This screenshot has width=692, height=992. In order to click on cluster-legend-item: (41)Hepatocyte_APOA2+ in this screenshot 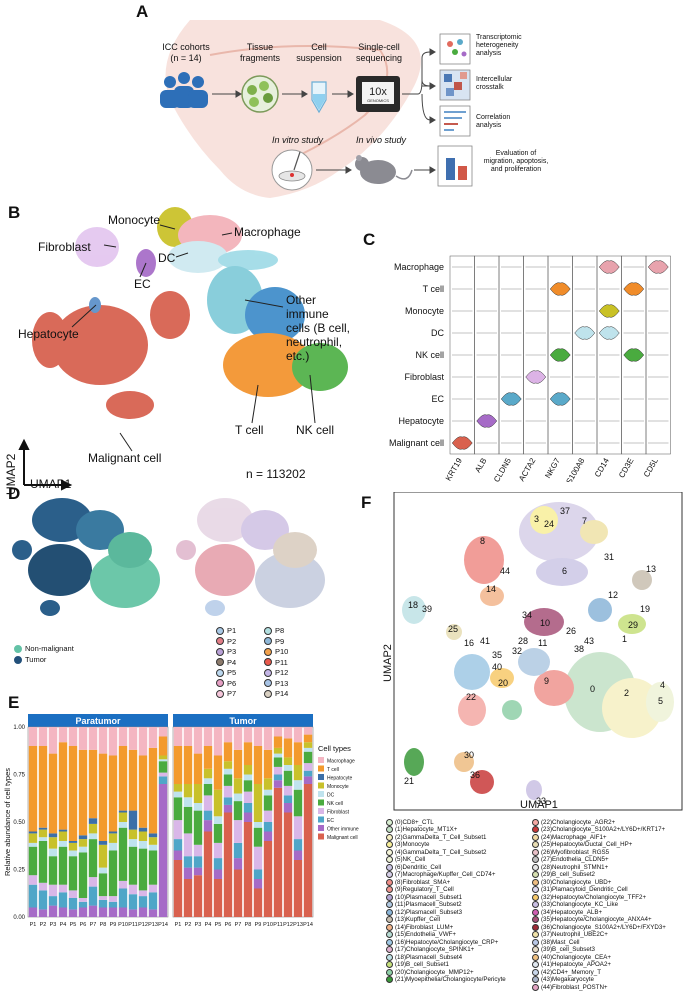, I will do `click(571, 965)`.